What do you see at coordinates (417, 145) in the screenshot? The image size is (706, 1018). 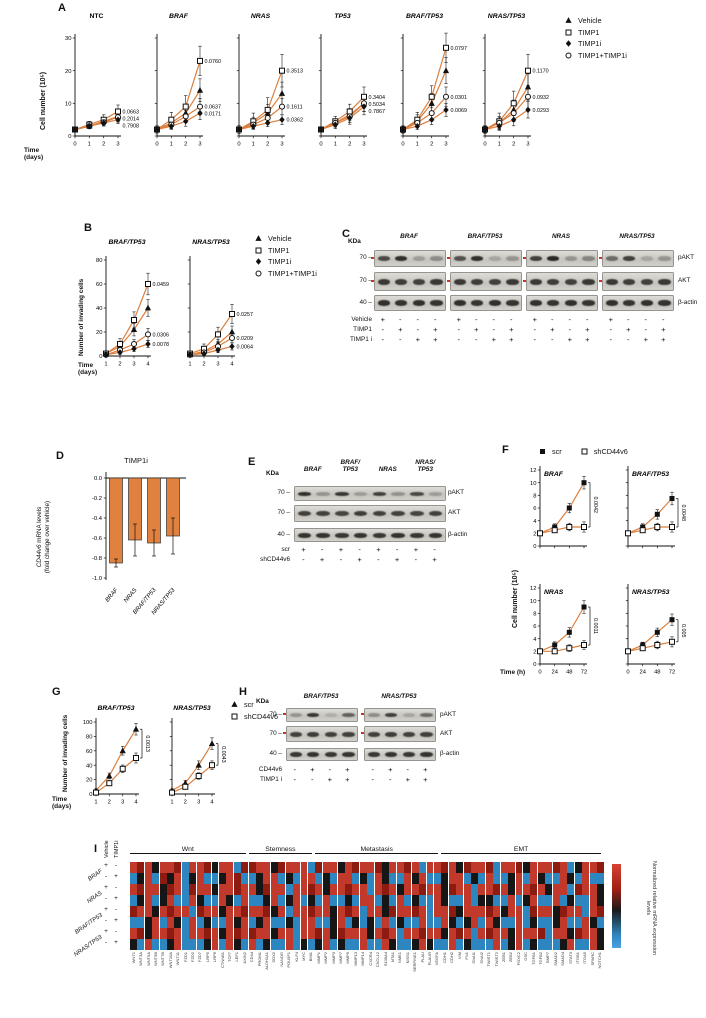 I see `x-tick-label: 1` at bounding box center [417, 145].